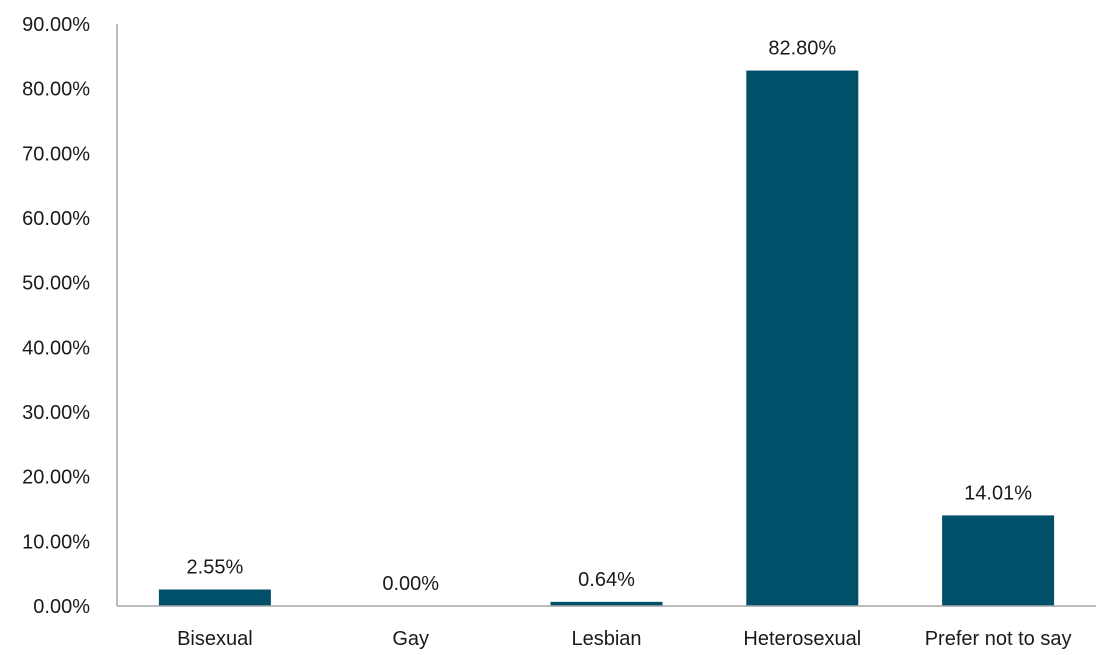 The image size is (1096, 655). What do you see at coordinates (215, 639) in the screenshot?
I see `x-category-label: Bisexual` at bounding box center [215, 639].